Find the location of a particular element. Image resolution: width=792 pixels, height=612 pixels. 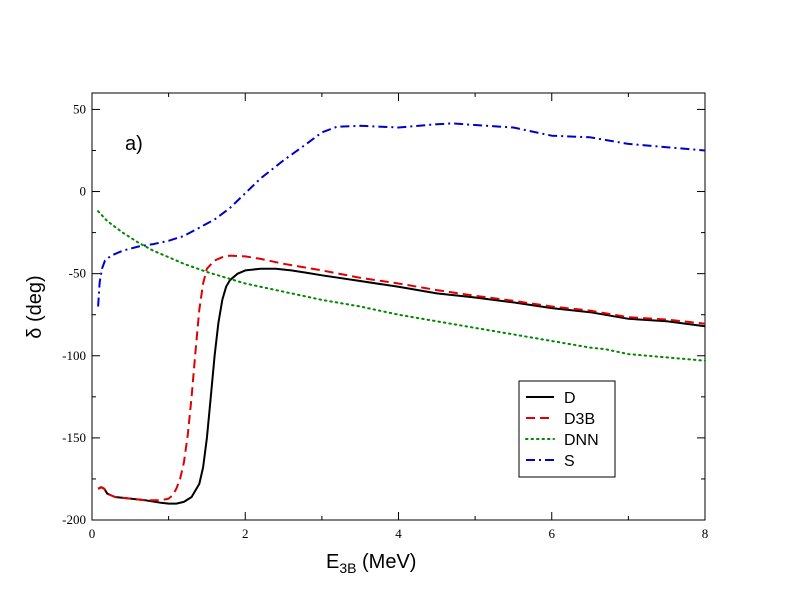

x-tick-label: 0 is located at coordinates (92, 533).